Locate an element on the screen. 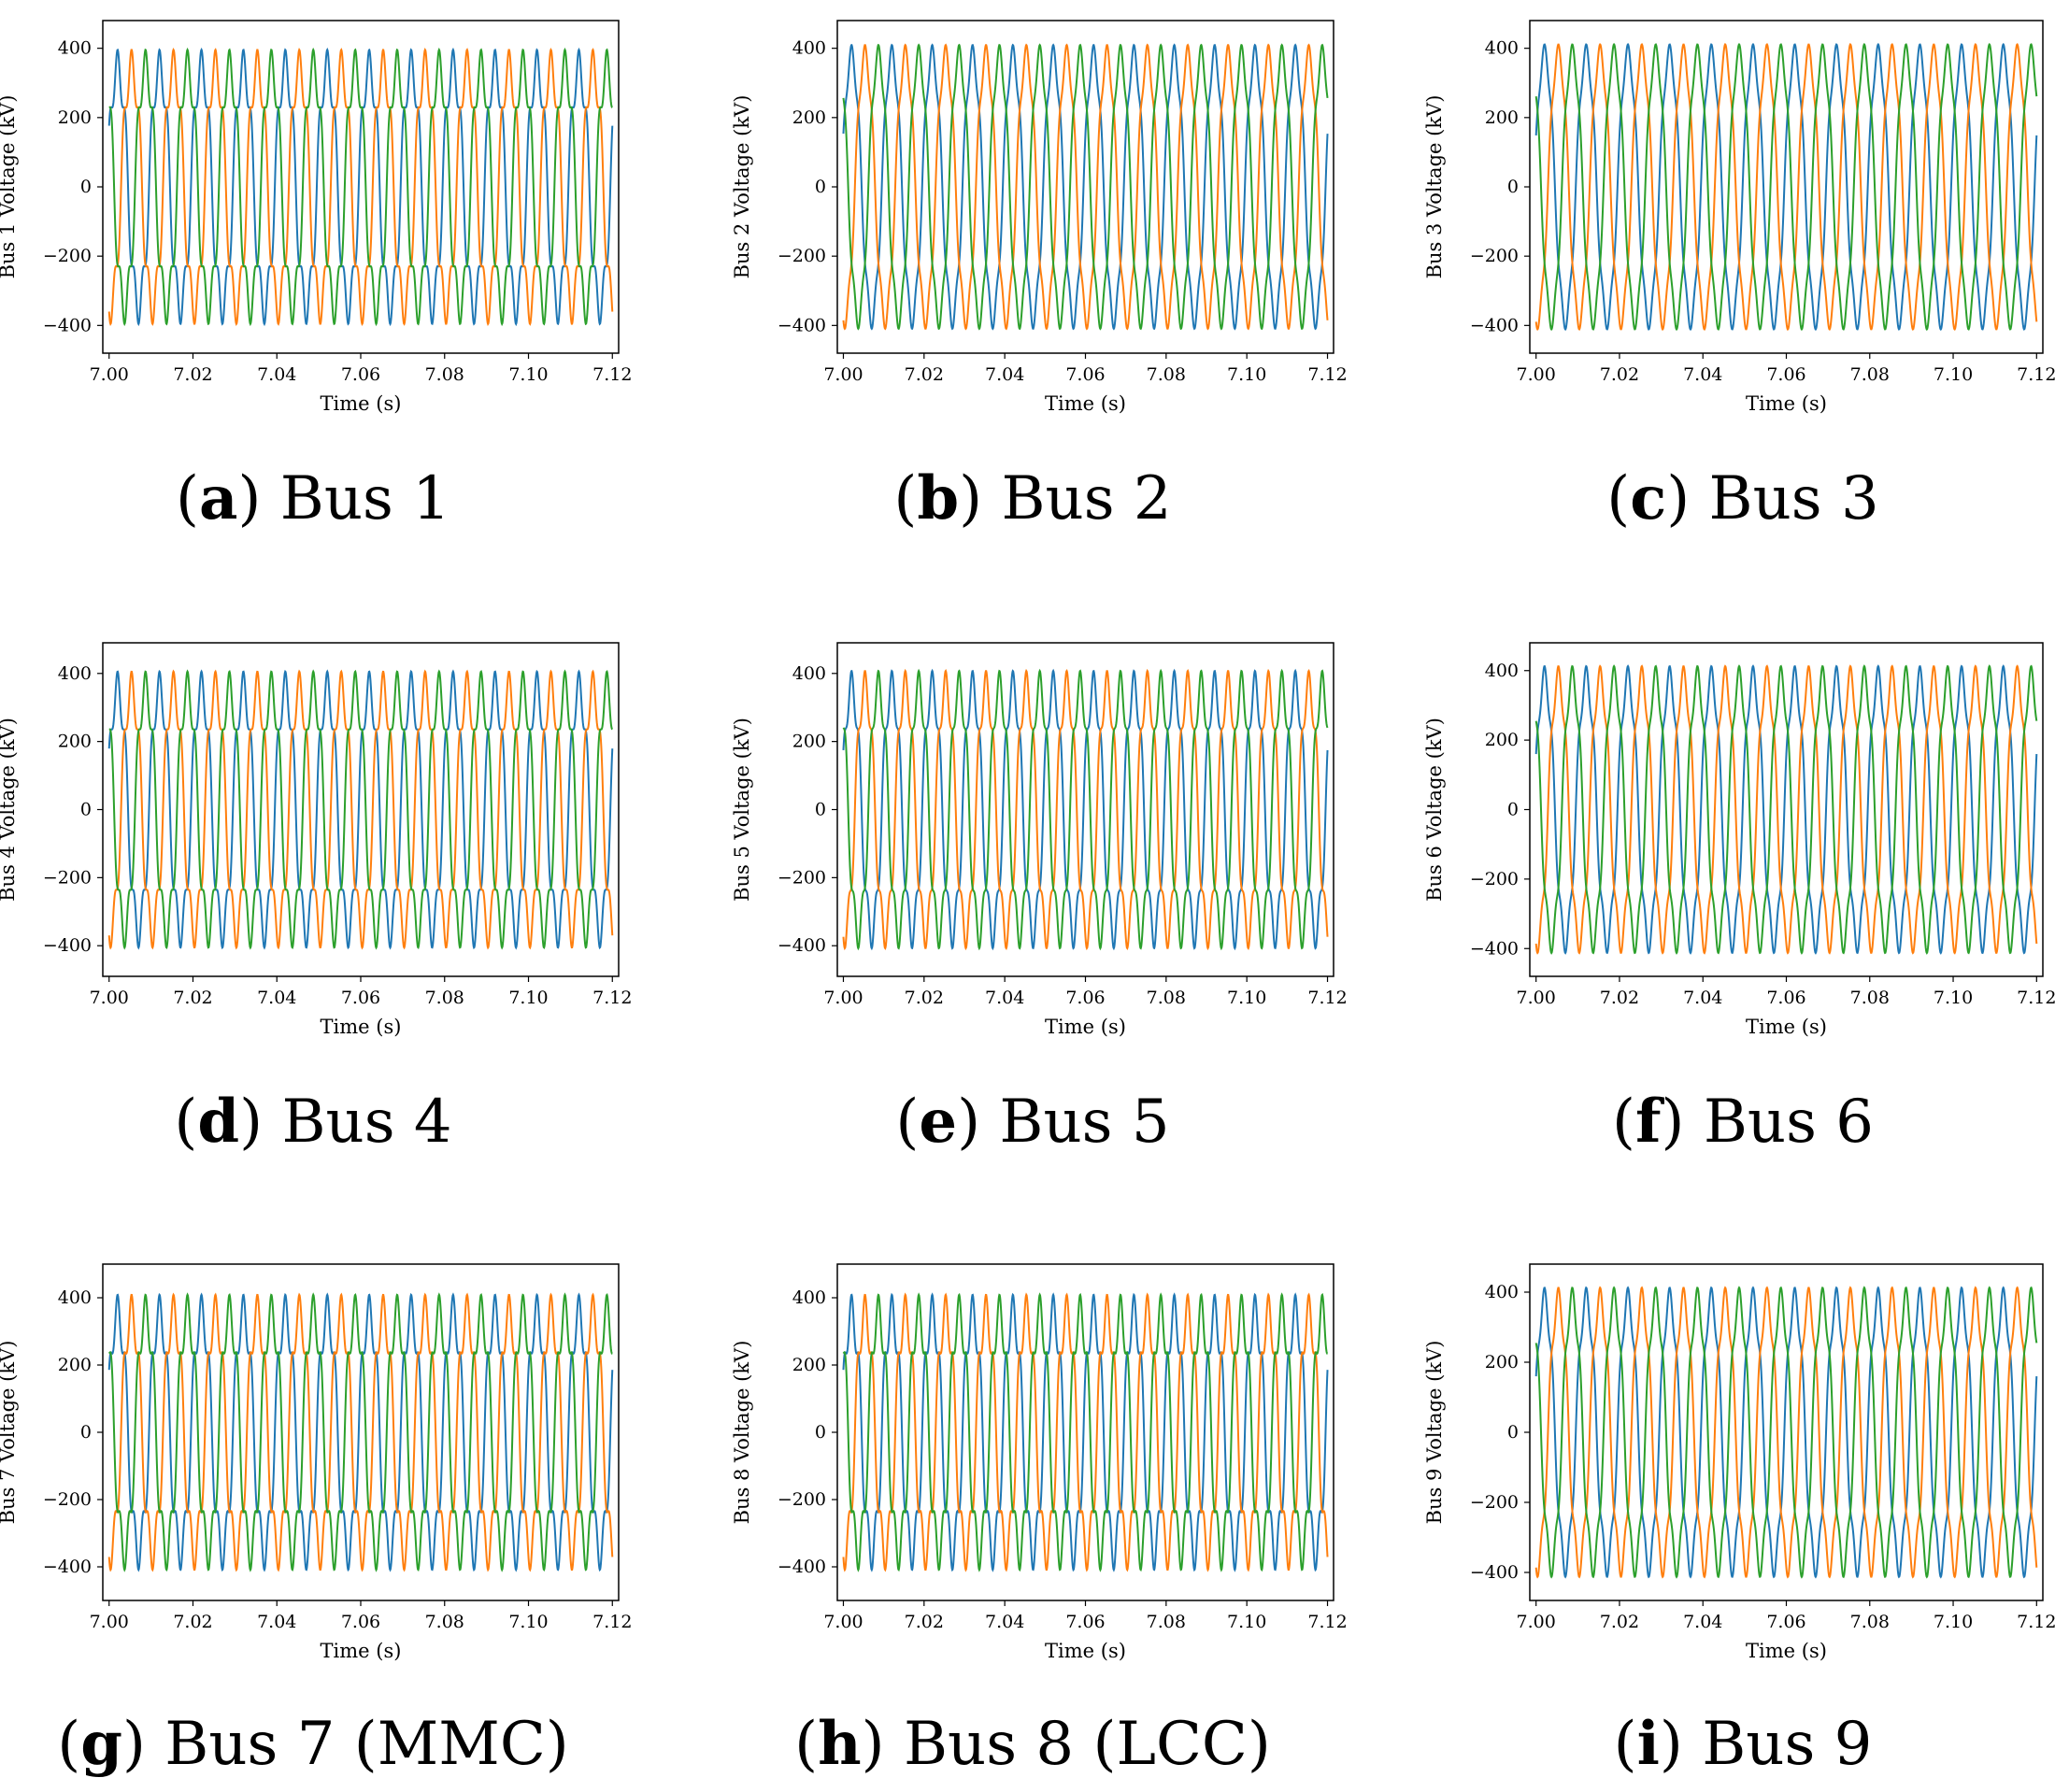  y-axis-label: Bus 4 Voltage (kV) is located at coordinates (10, 810).